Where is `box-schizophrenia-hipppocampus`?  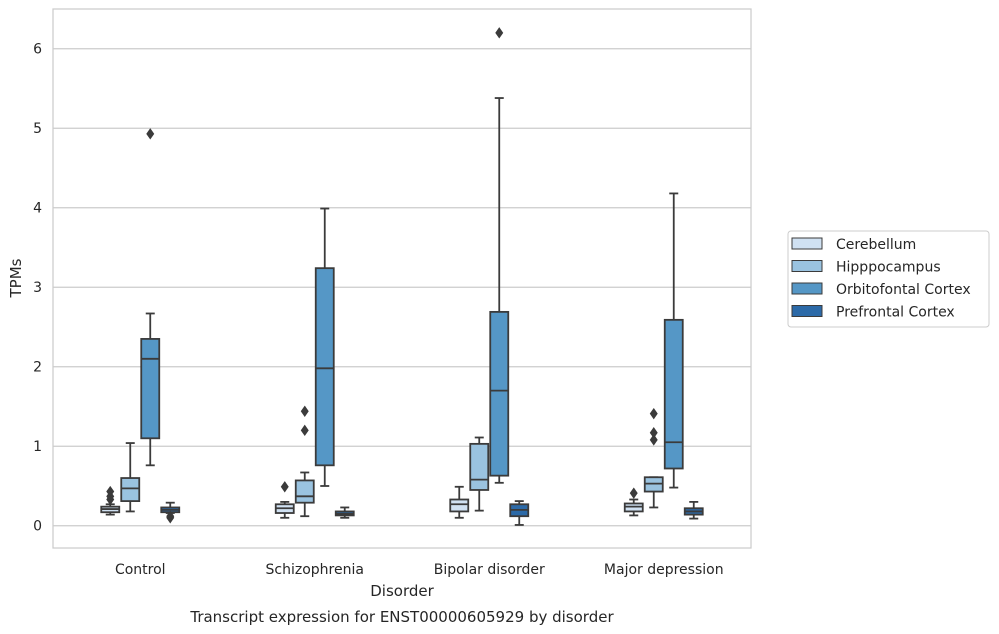
box-schizophrenia-hipppocampus is located at coordinates (304, 461).